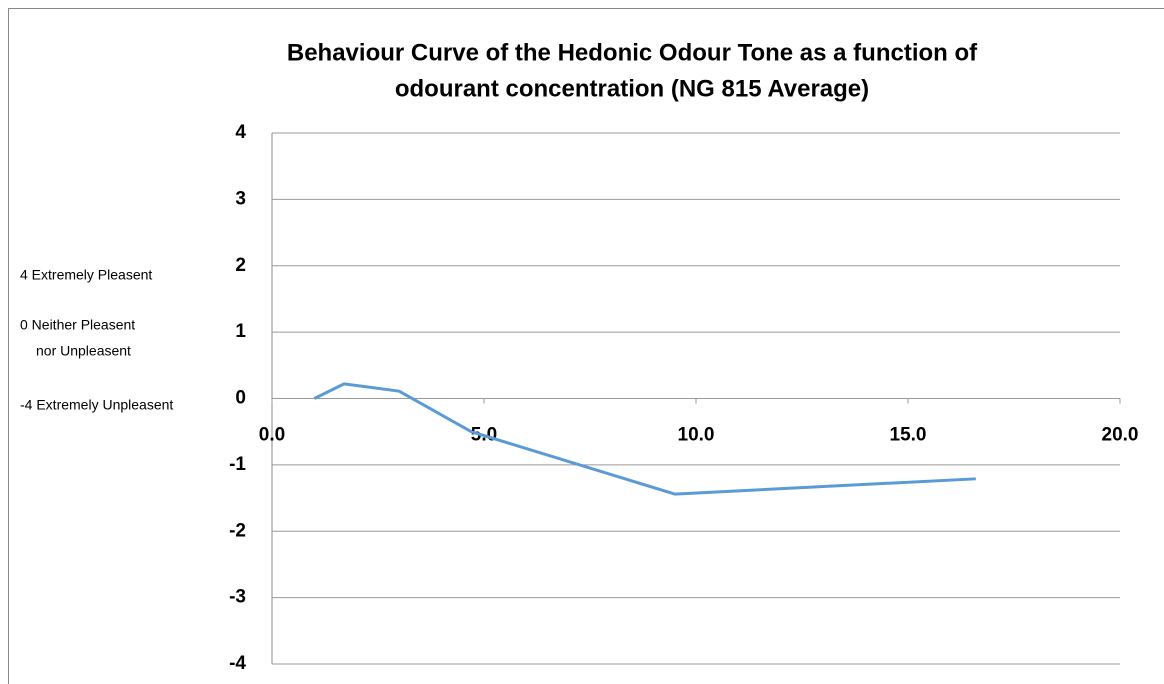 This screenshot has width=1164, height=684. Describe the element at coordinates (240, 132) in the screenshot. I see `y-tick-label: 4` at that location.